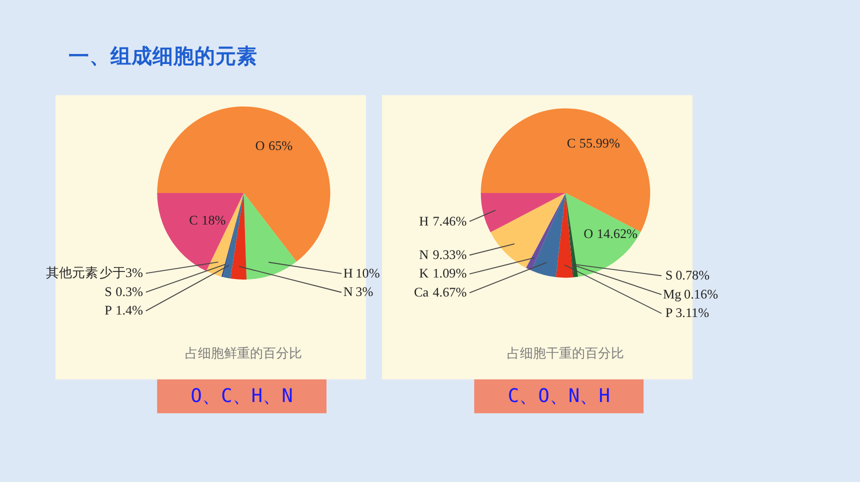 The height and width of the screenshot is (484, 860). I want to click on data-label: 1.4%, so click(130, 310).